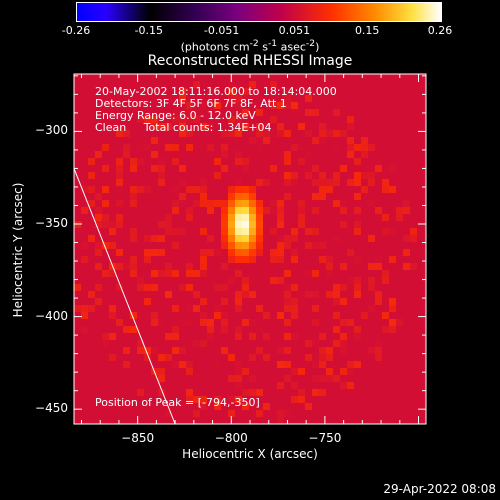 This screenshot has width=500, height=500. What do you see at coordinates (191, 103) in the screenshot?
I see `info-line-2: Detectors: 3F 4F 5F 6F 7F 8F, Att 1` at bounding box center [191, 103].